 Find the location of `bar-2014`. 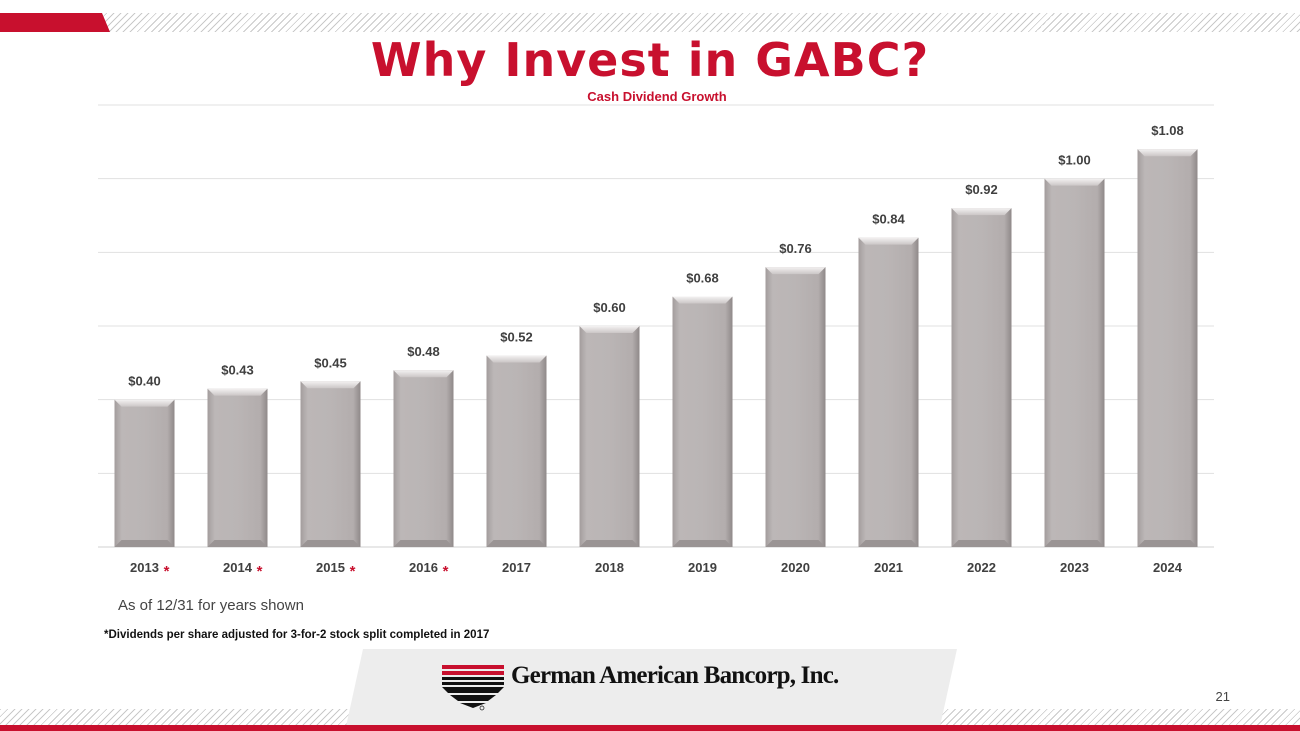

bar-2014 is located at coordinates (237, 467).